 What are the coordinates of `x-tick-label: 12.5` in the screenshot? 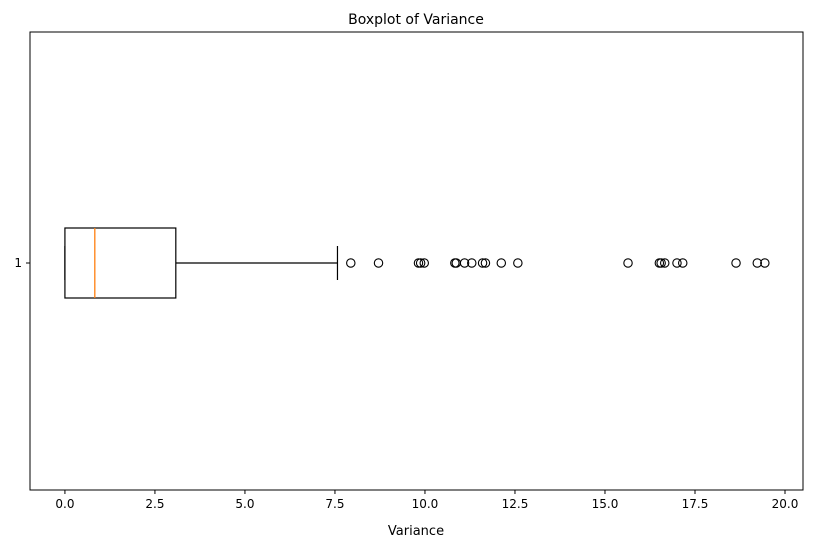 It's located at (515, 504).